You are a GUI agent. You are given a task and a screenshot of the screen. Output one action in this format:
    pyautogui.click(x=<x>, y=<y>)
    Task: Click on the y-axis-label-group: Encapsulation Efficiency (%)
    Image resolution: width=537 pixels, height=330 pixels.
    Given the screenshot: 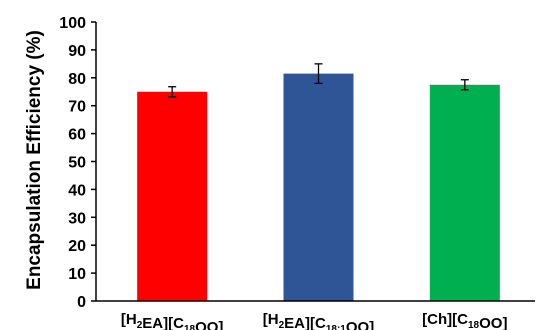 What is the action you would take?
    pyautogui.click(x=34, y=160)
    